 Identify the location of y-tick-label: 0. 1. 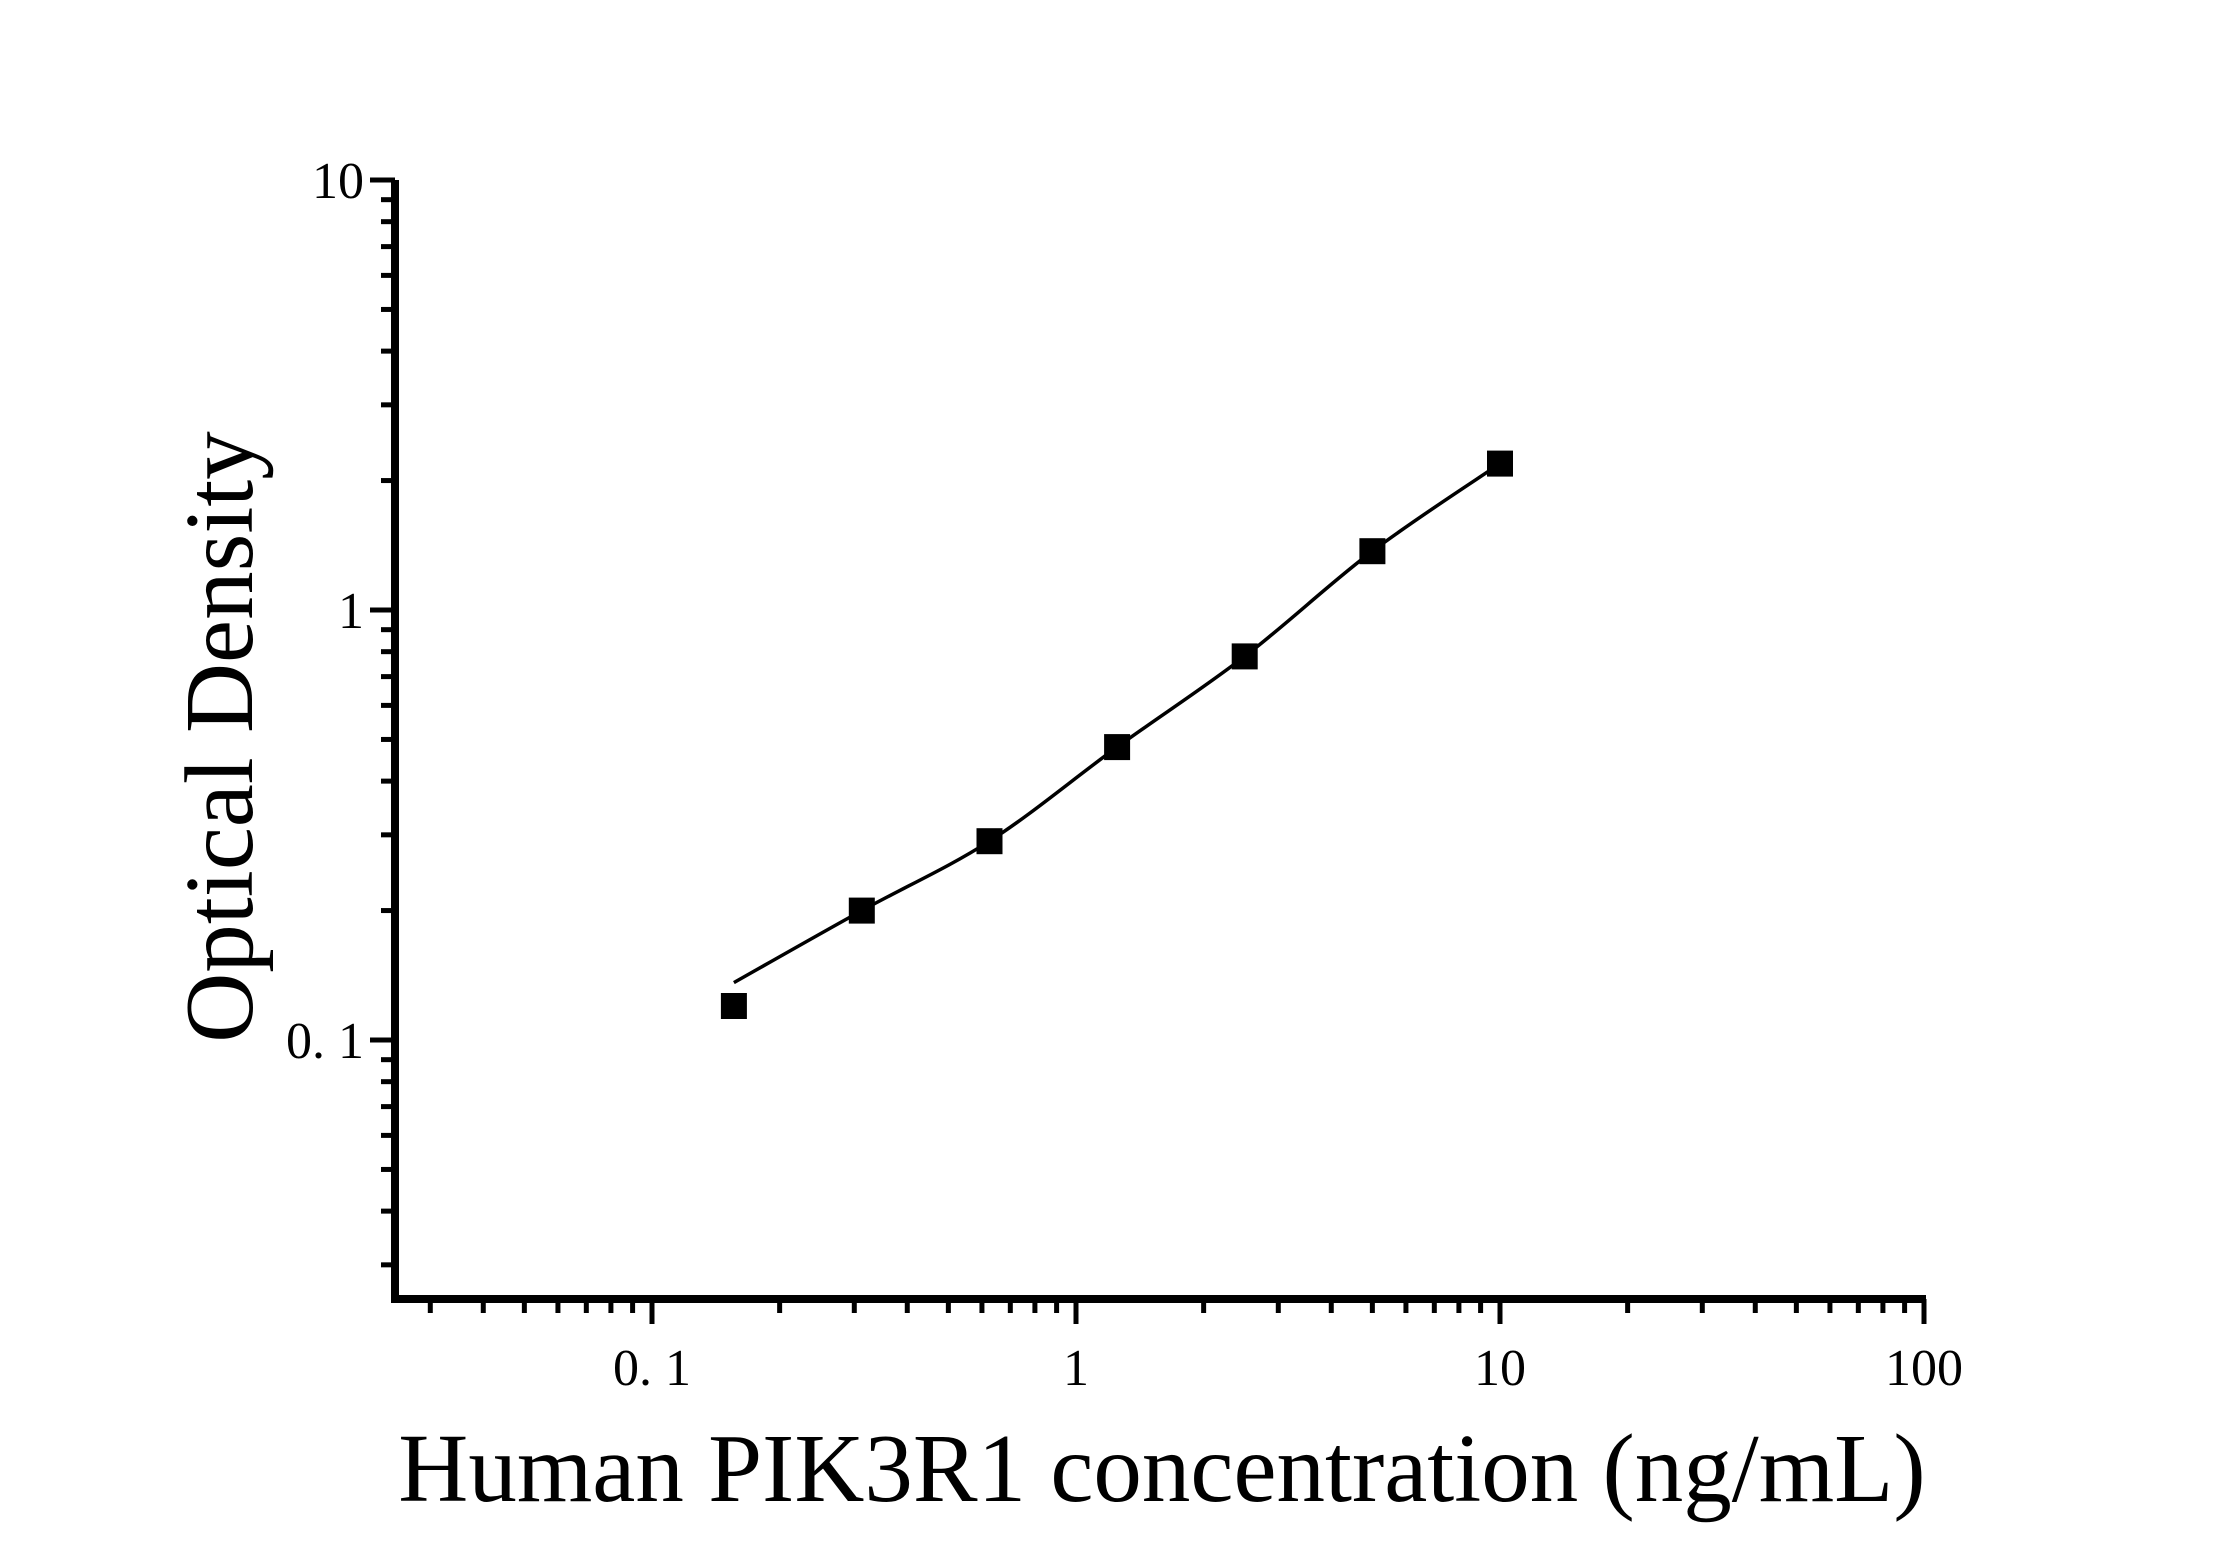
(325, 1041).